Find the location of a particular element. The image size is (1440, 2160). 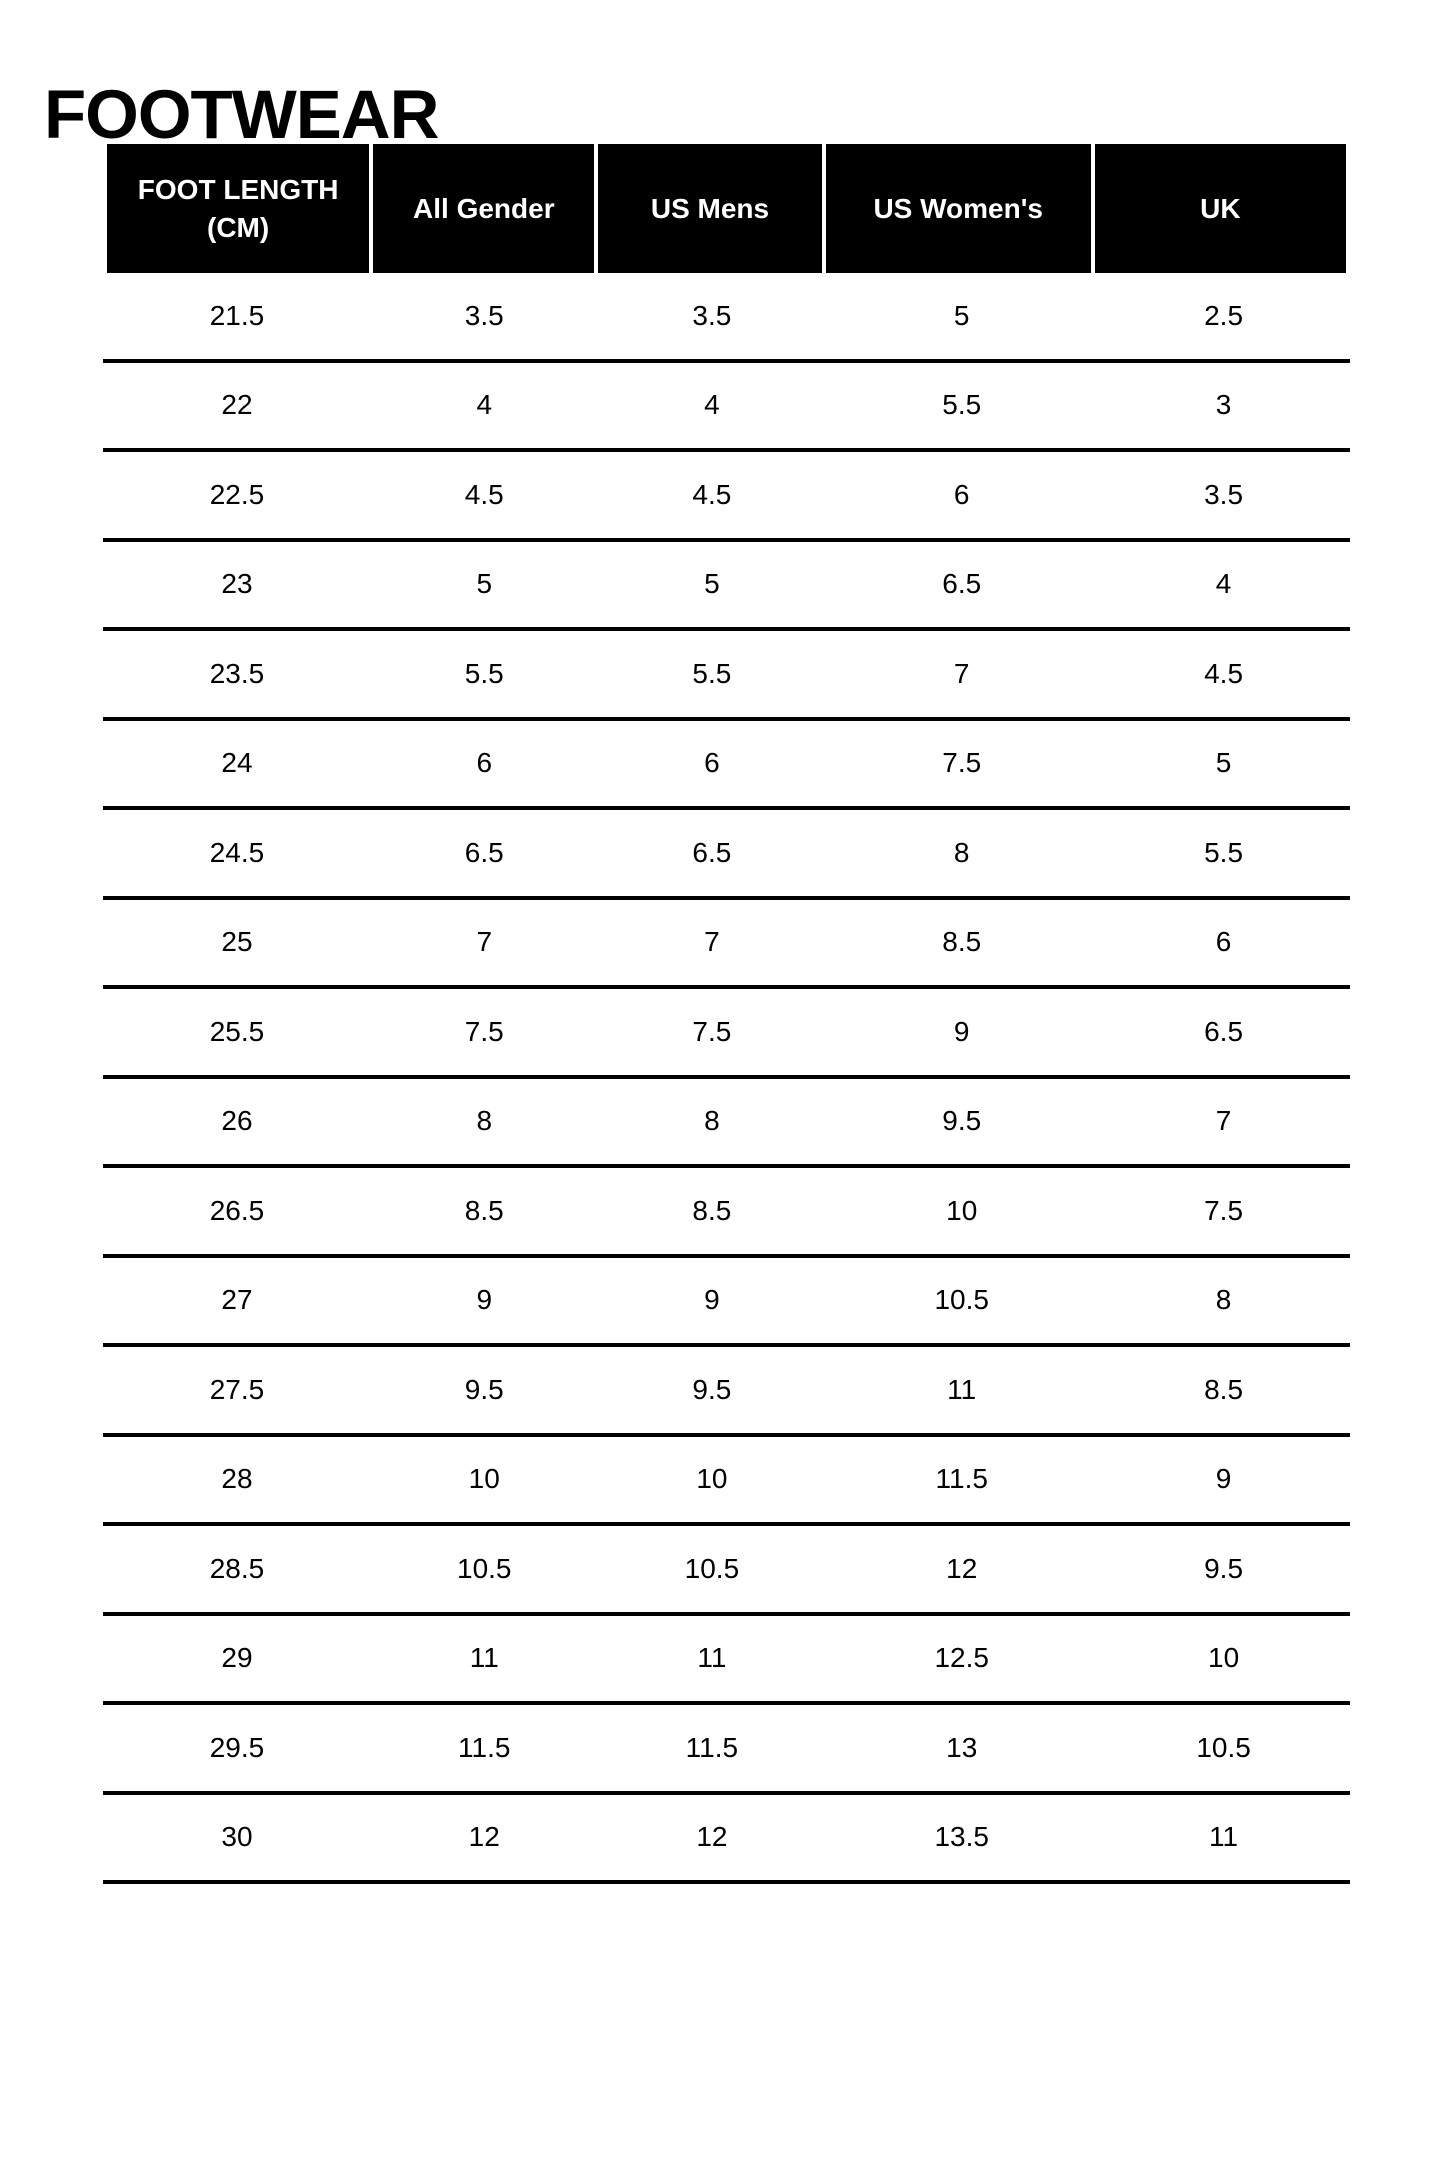

cell-uk-size: 9 is located at coordinates (1223, 1479).